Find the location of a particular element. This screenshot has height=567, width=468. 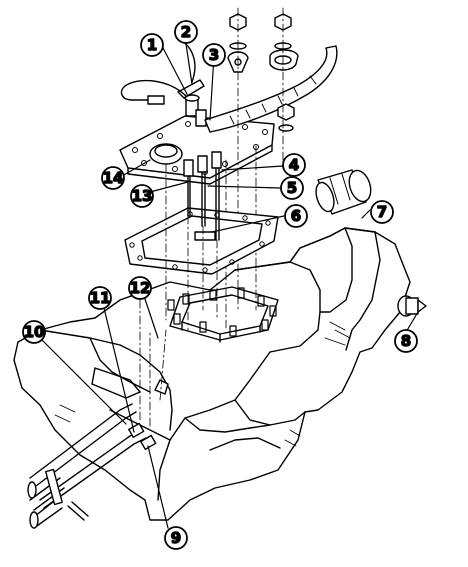

callout-4: 4 is located at coordinates (294, 165).